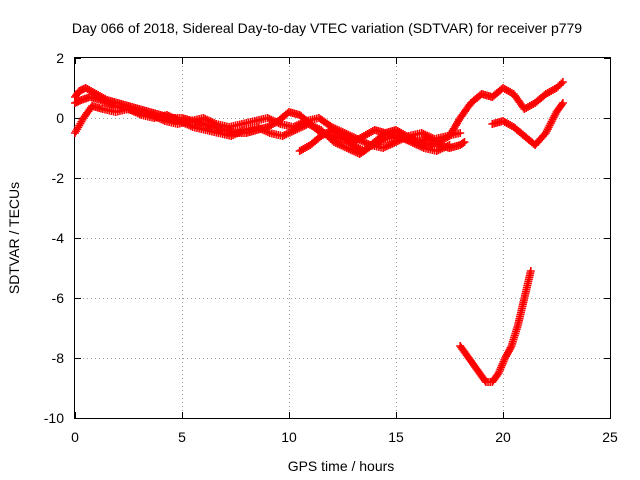 Image resolution: width=640 pixels, height=480 pixels. What do you see at coordinates (341, 466) in the screenshot?
I see `x-axis-label: GPS time / hours` at bounding box center [341, 466].